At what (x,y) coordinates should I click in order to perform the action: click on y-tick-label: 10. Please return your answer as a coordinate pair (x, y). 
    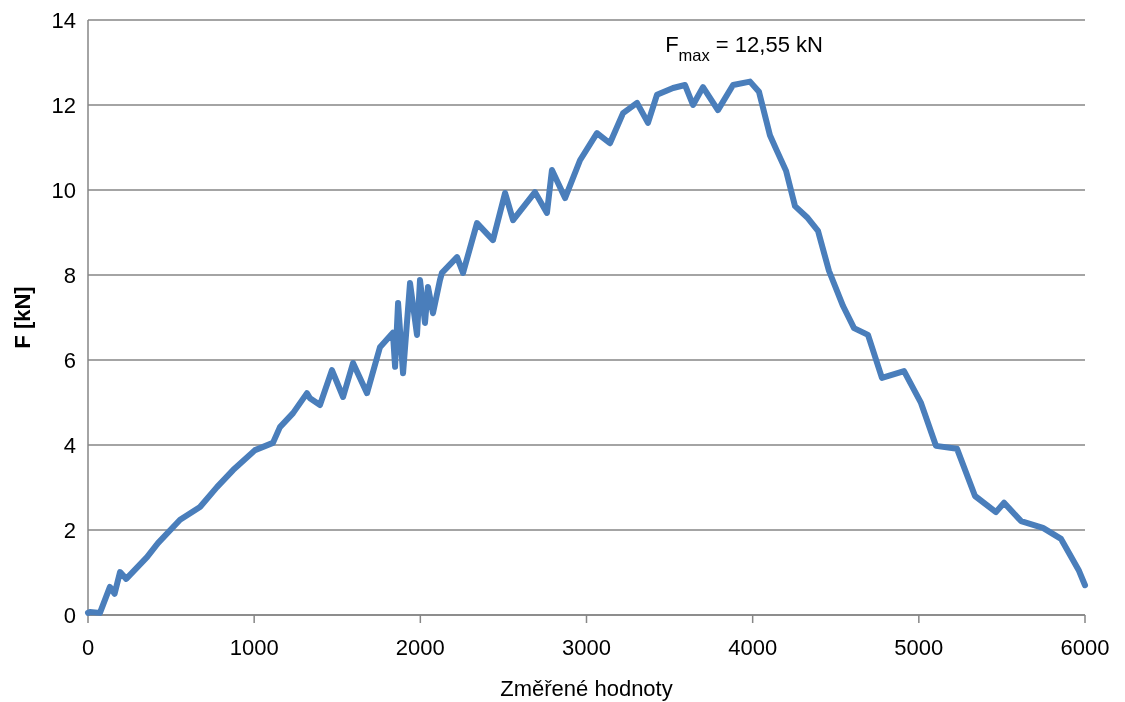
    Looking at the image, I should click on (63, 190).